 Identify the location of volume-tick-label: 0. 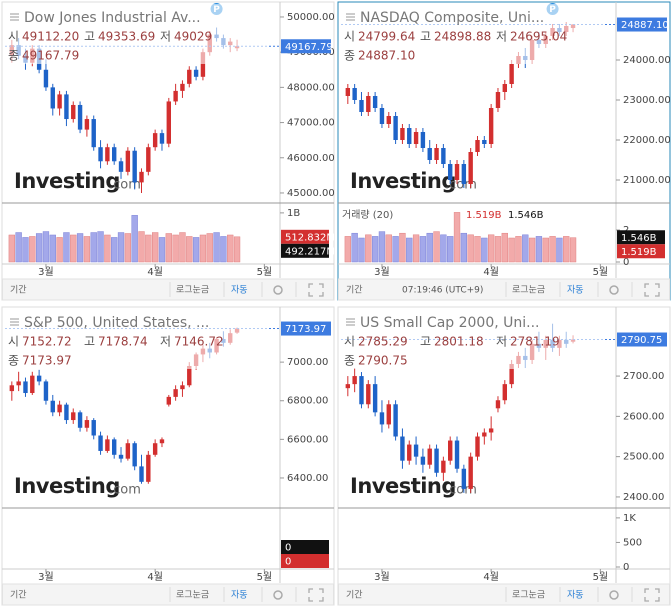
(626, 262).